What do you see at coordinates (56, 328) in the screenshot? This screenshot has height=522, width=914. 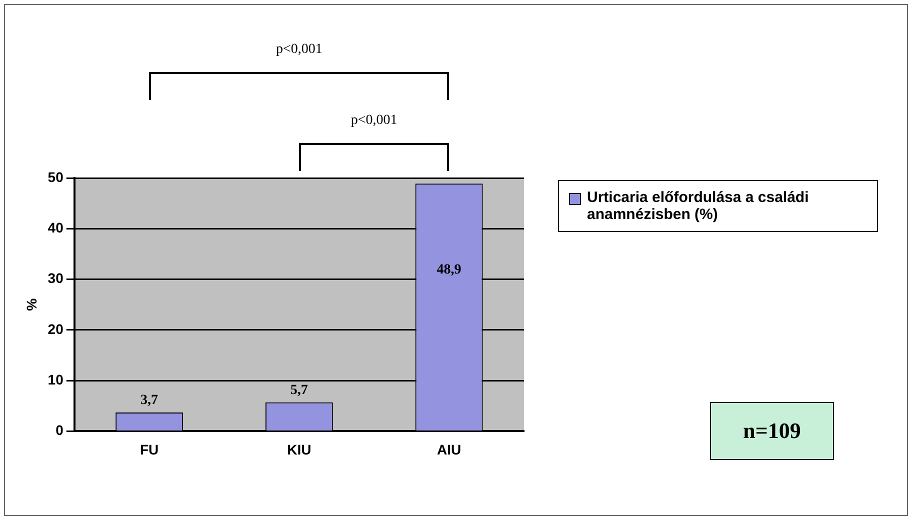 I see `y-tick-label: 20` at bounding box center [56, 328].